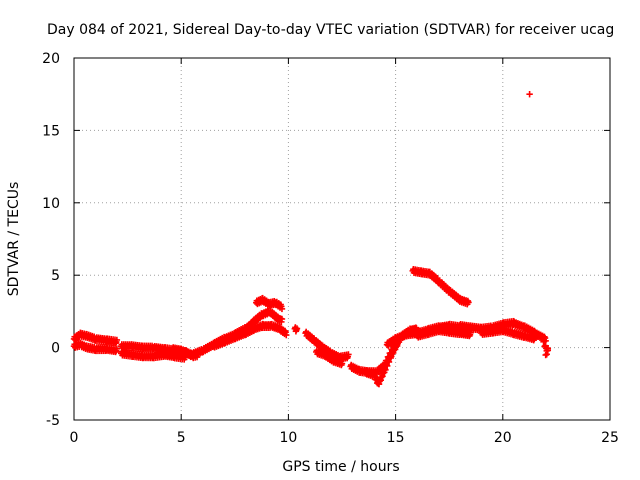 This screenshot has width=640, height=480. I want to click on data-point-track-a, so click(117, 340).